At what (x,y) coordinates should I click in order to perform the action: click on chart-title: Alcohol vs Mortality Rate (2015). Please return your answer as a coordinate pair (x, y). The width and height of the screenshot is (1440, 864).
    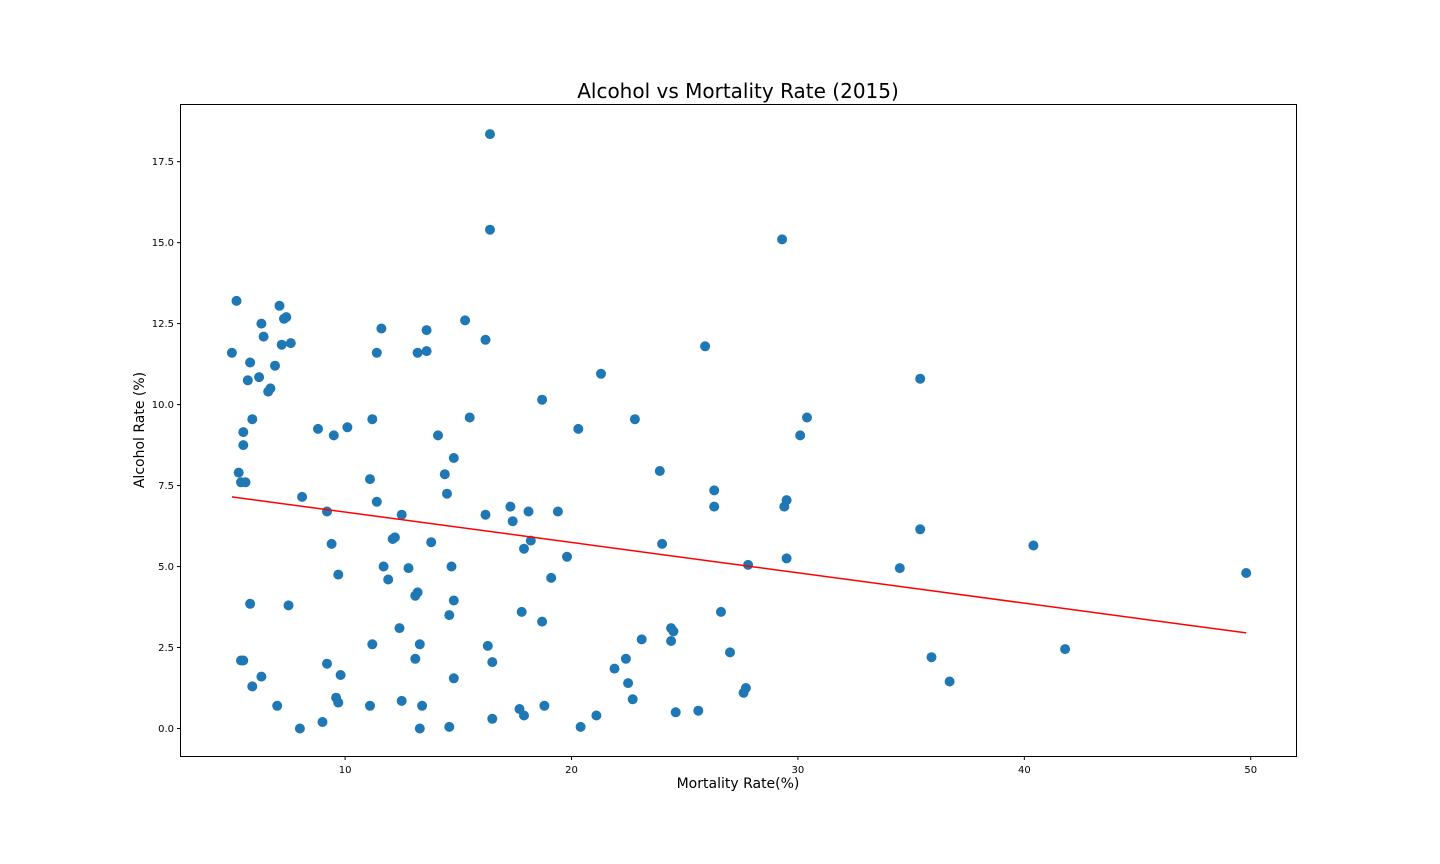
    Looking at the image, I should click on (738, 91).